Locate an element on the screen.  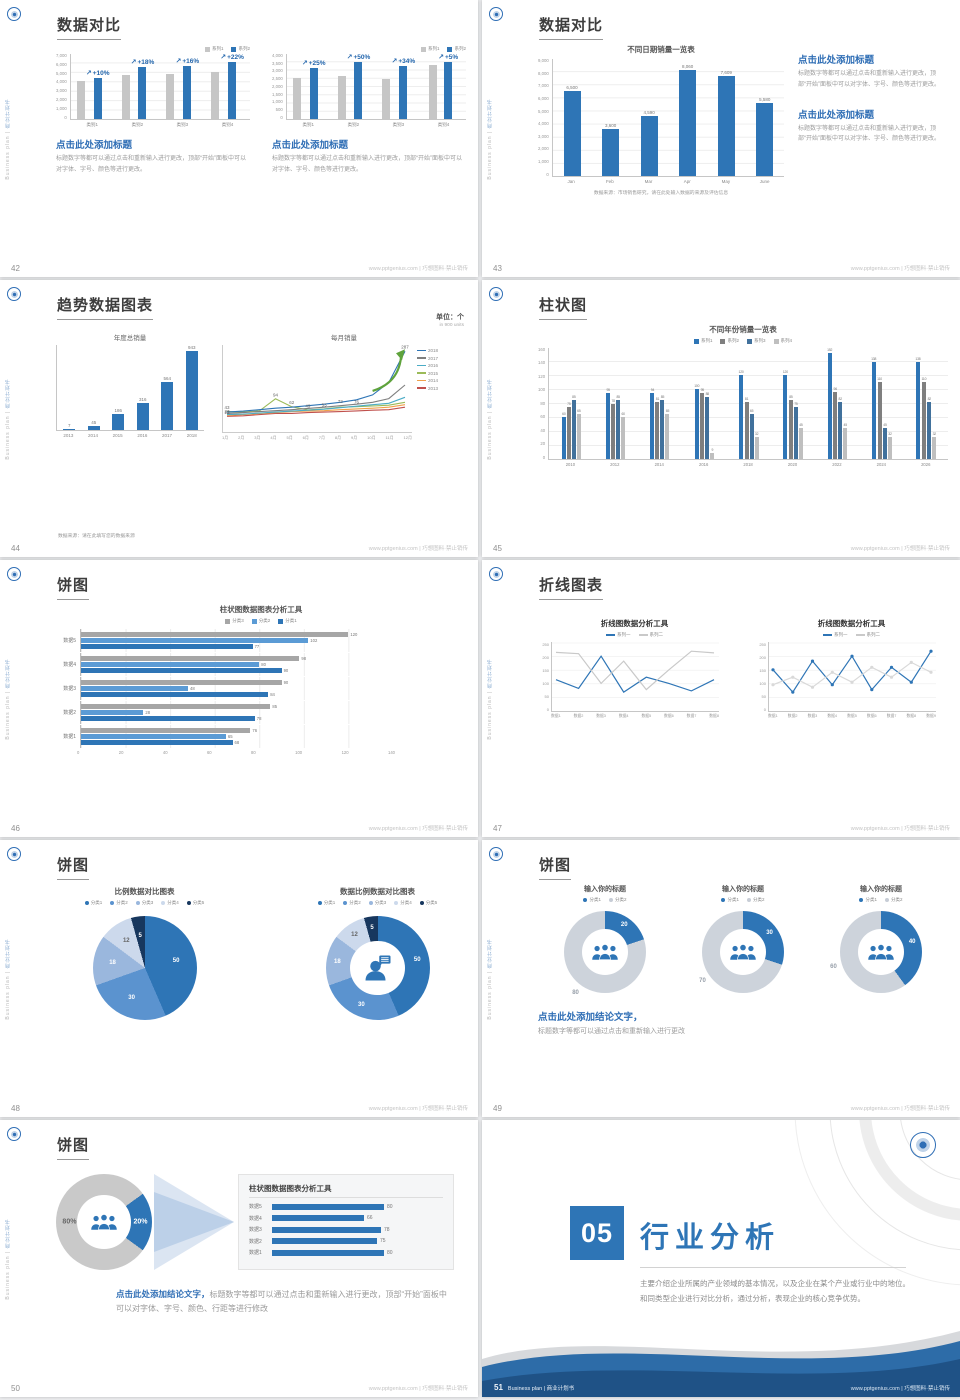
plot-area: 7 45 186 316 564 943 is located at coordinates (130, 388).